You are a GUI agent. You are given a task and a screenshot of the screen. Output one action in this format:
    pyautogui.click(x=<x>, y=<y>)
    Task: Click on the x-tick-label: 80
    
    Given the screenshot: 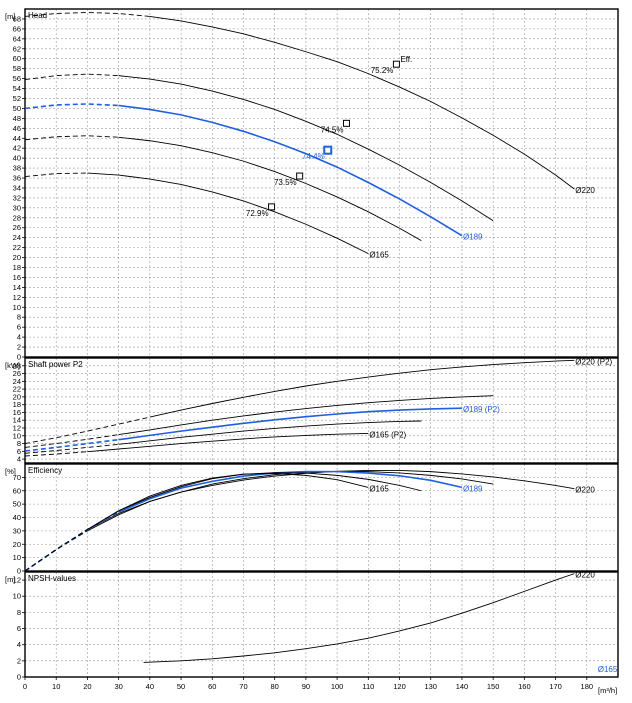 What is the action you would take?
    pyautogui.click(x=275, y=686)
    